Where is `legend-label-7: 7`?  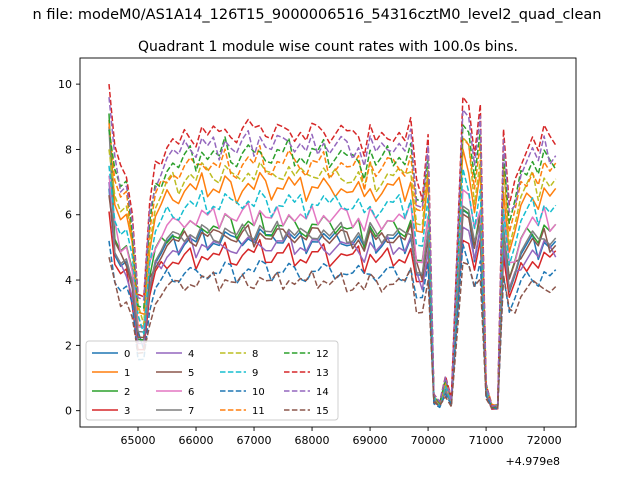
legend-label-7: 7 is located at coordinates (191, 411).